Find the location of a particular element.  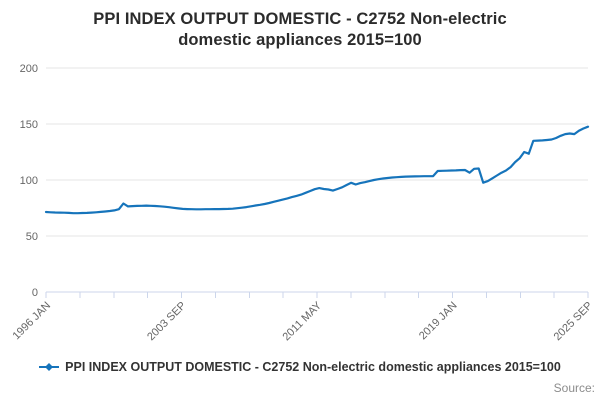

source-label: Source: is located at coordinates (574, 388).